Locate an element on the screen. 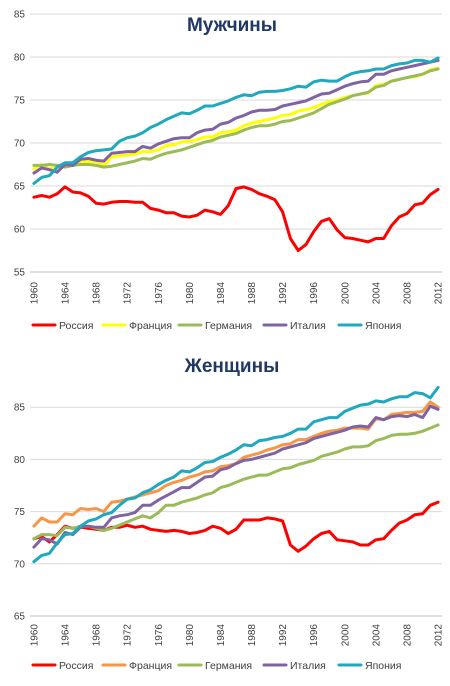  chart-title: Мужчины is located at coordinates (232, 25).